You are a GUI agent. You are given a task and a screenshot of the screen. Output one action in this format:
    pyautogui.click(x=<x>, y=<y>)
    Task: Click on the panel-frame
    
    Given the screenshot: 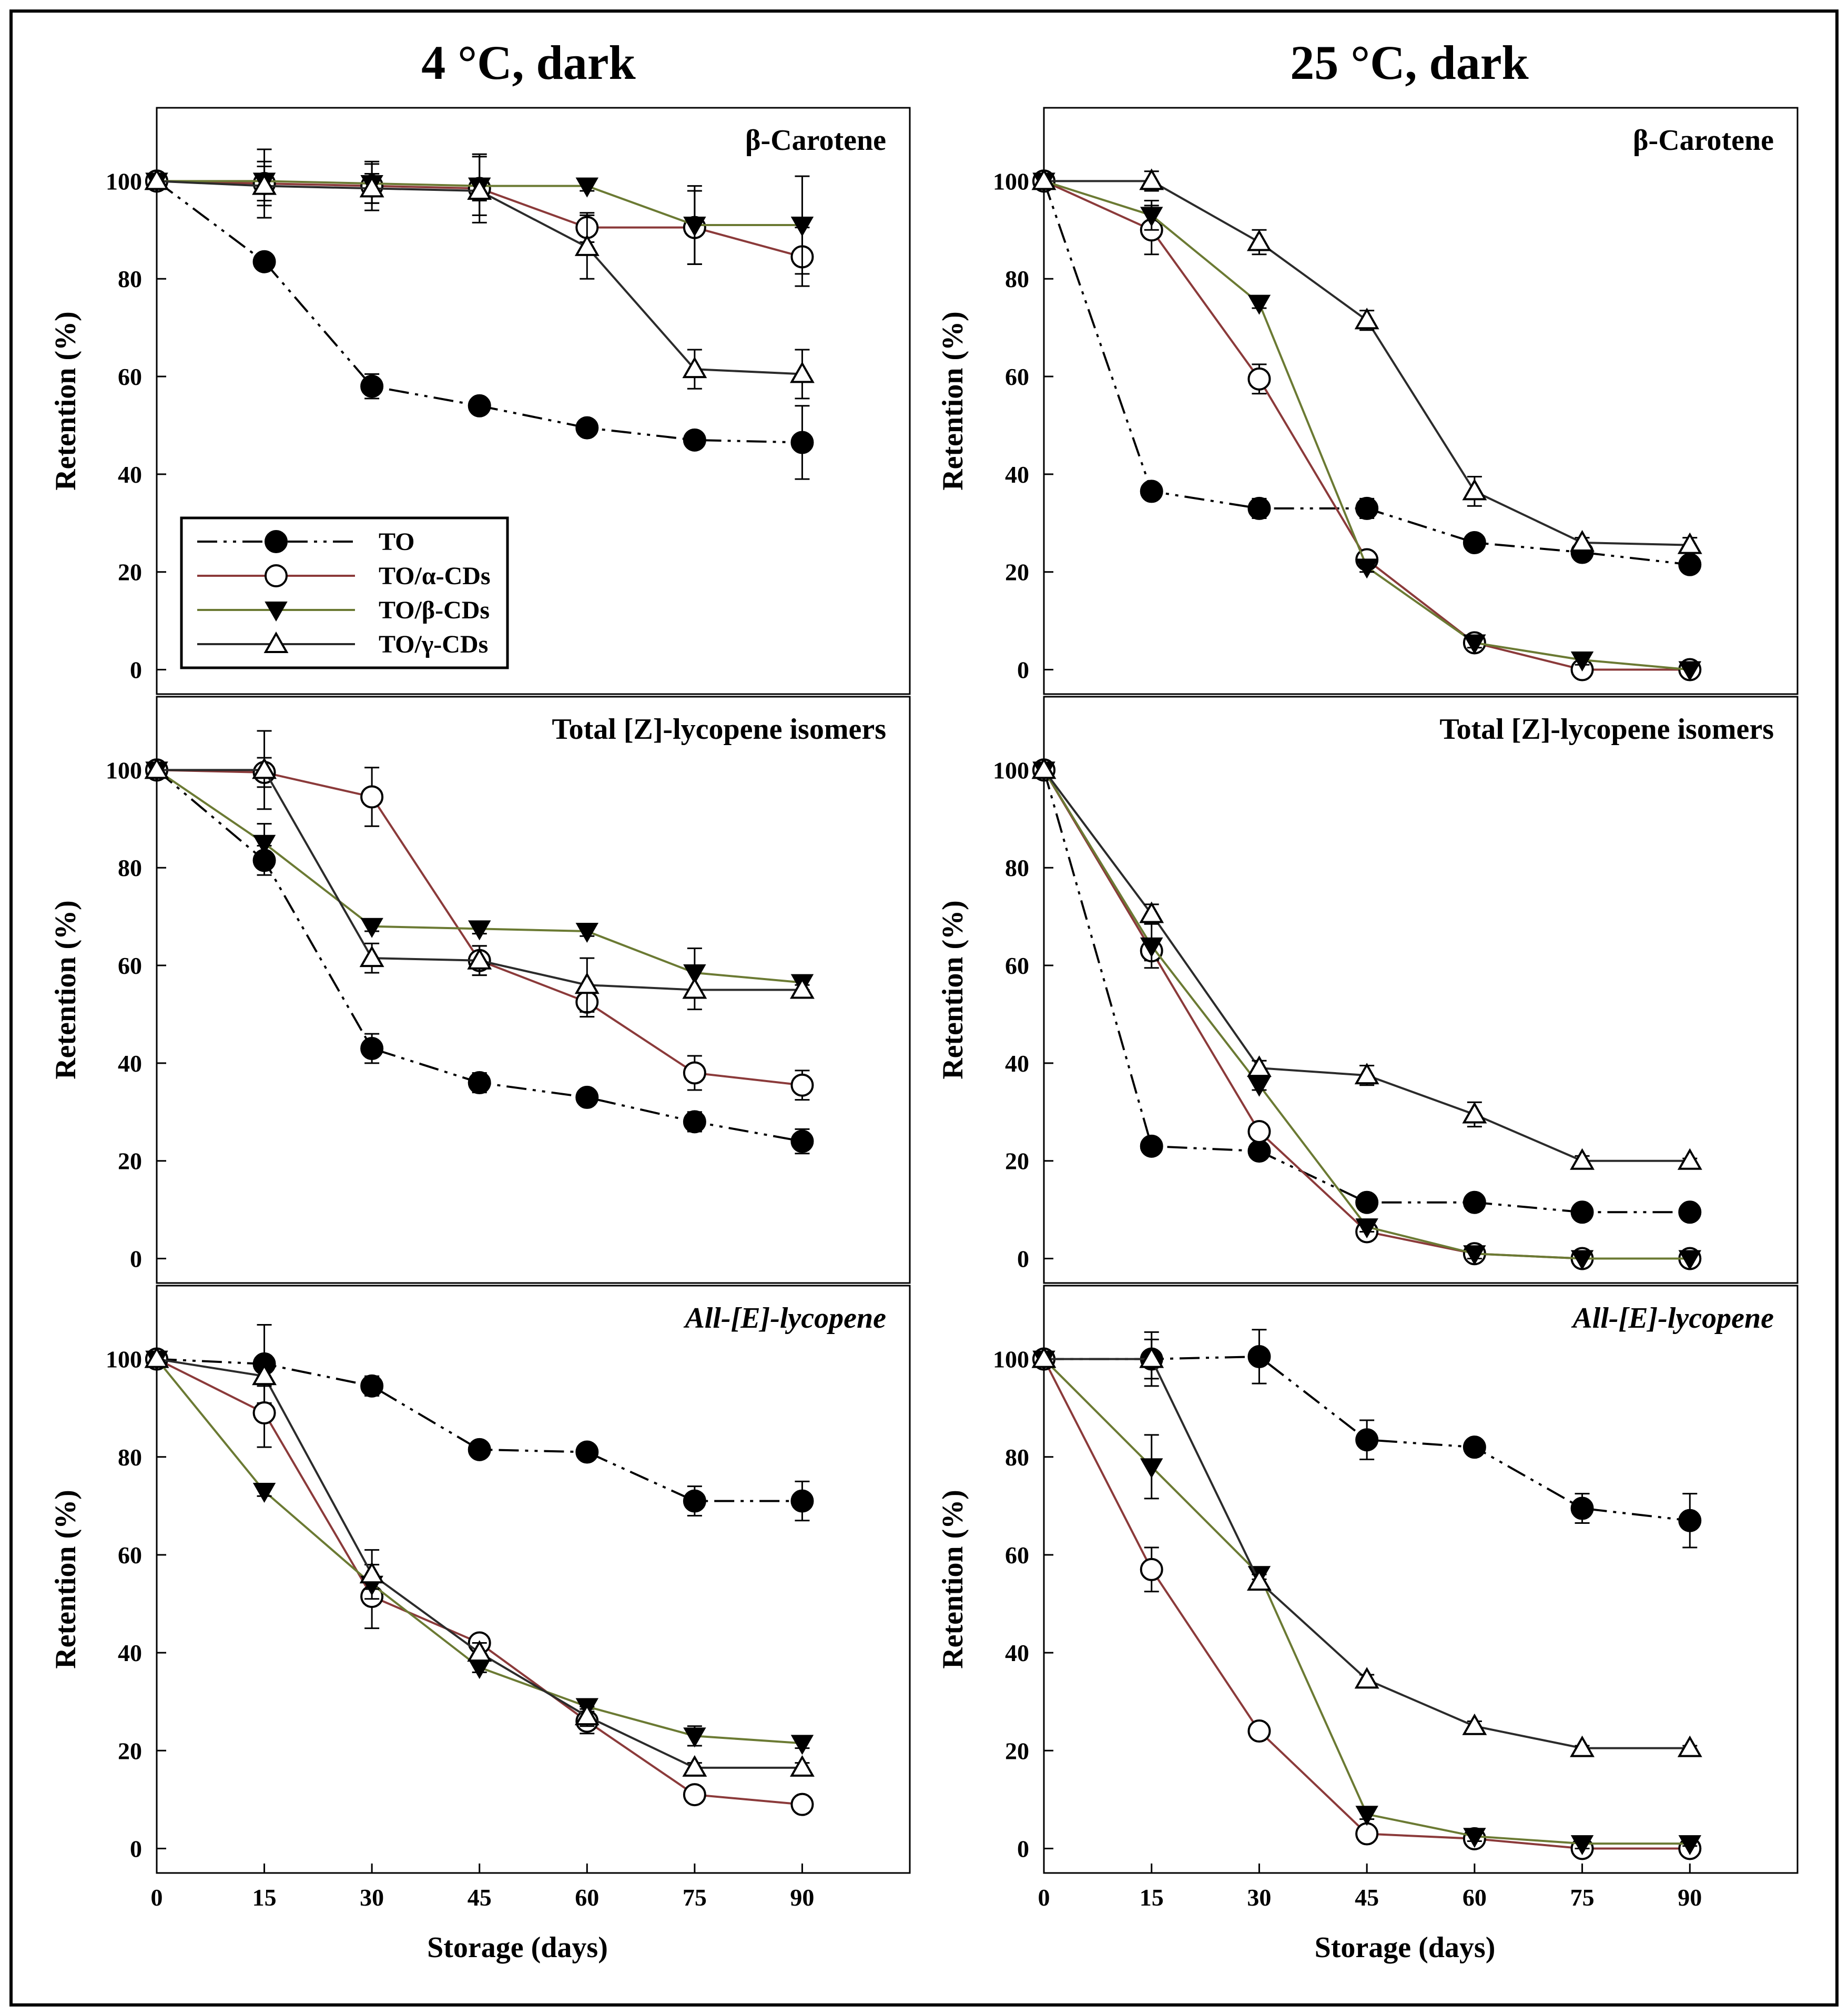 What is the action you would take?
    pyautogui.click(x=533, y=1580)
    